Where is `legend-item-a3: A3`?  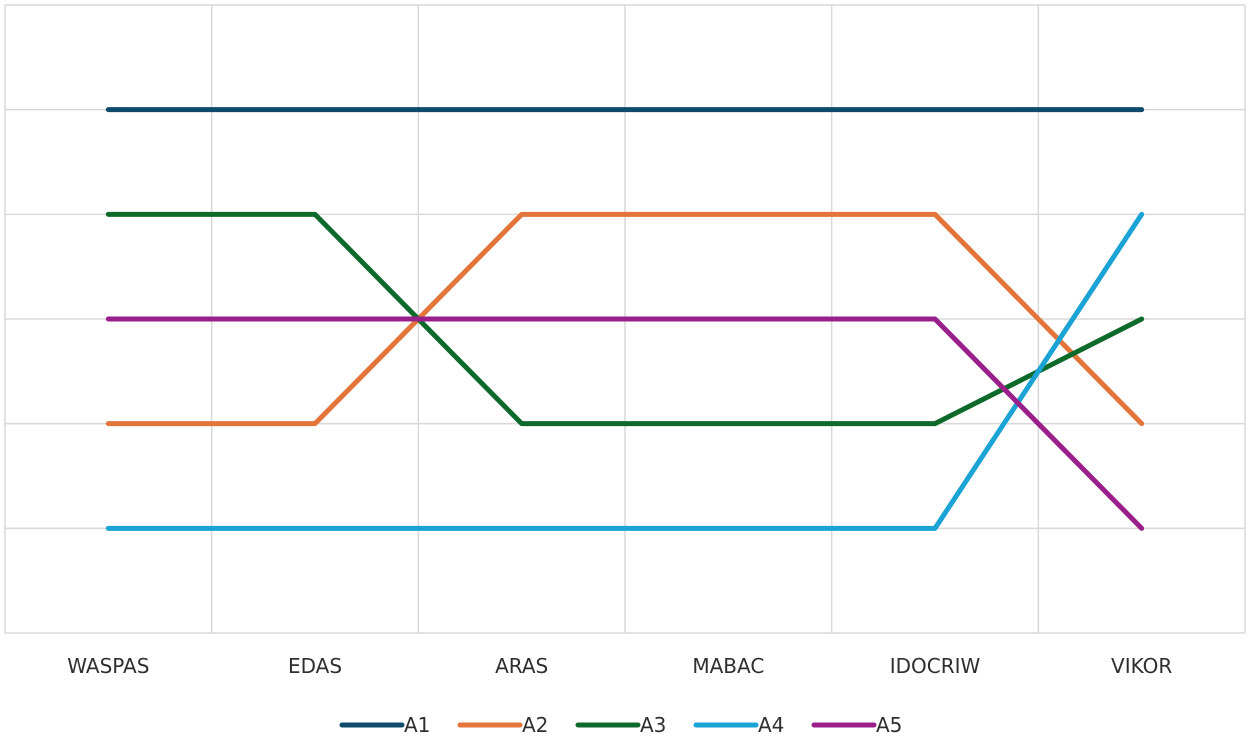
legend-item-a3: A3 is located at coordinates (620, 724).